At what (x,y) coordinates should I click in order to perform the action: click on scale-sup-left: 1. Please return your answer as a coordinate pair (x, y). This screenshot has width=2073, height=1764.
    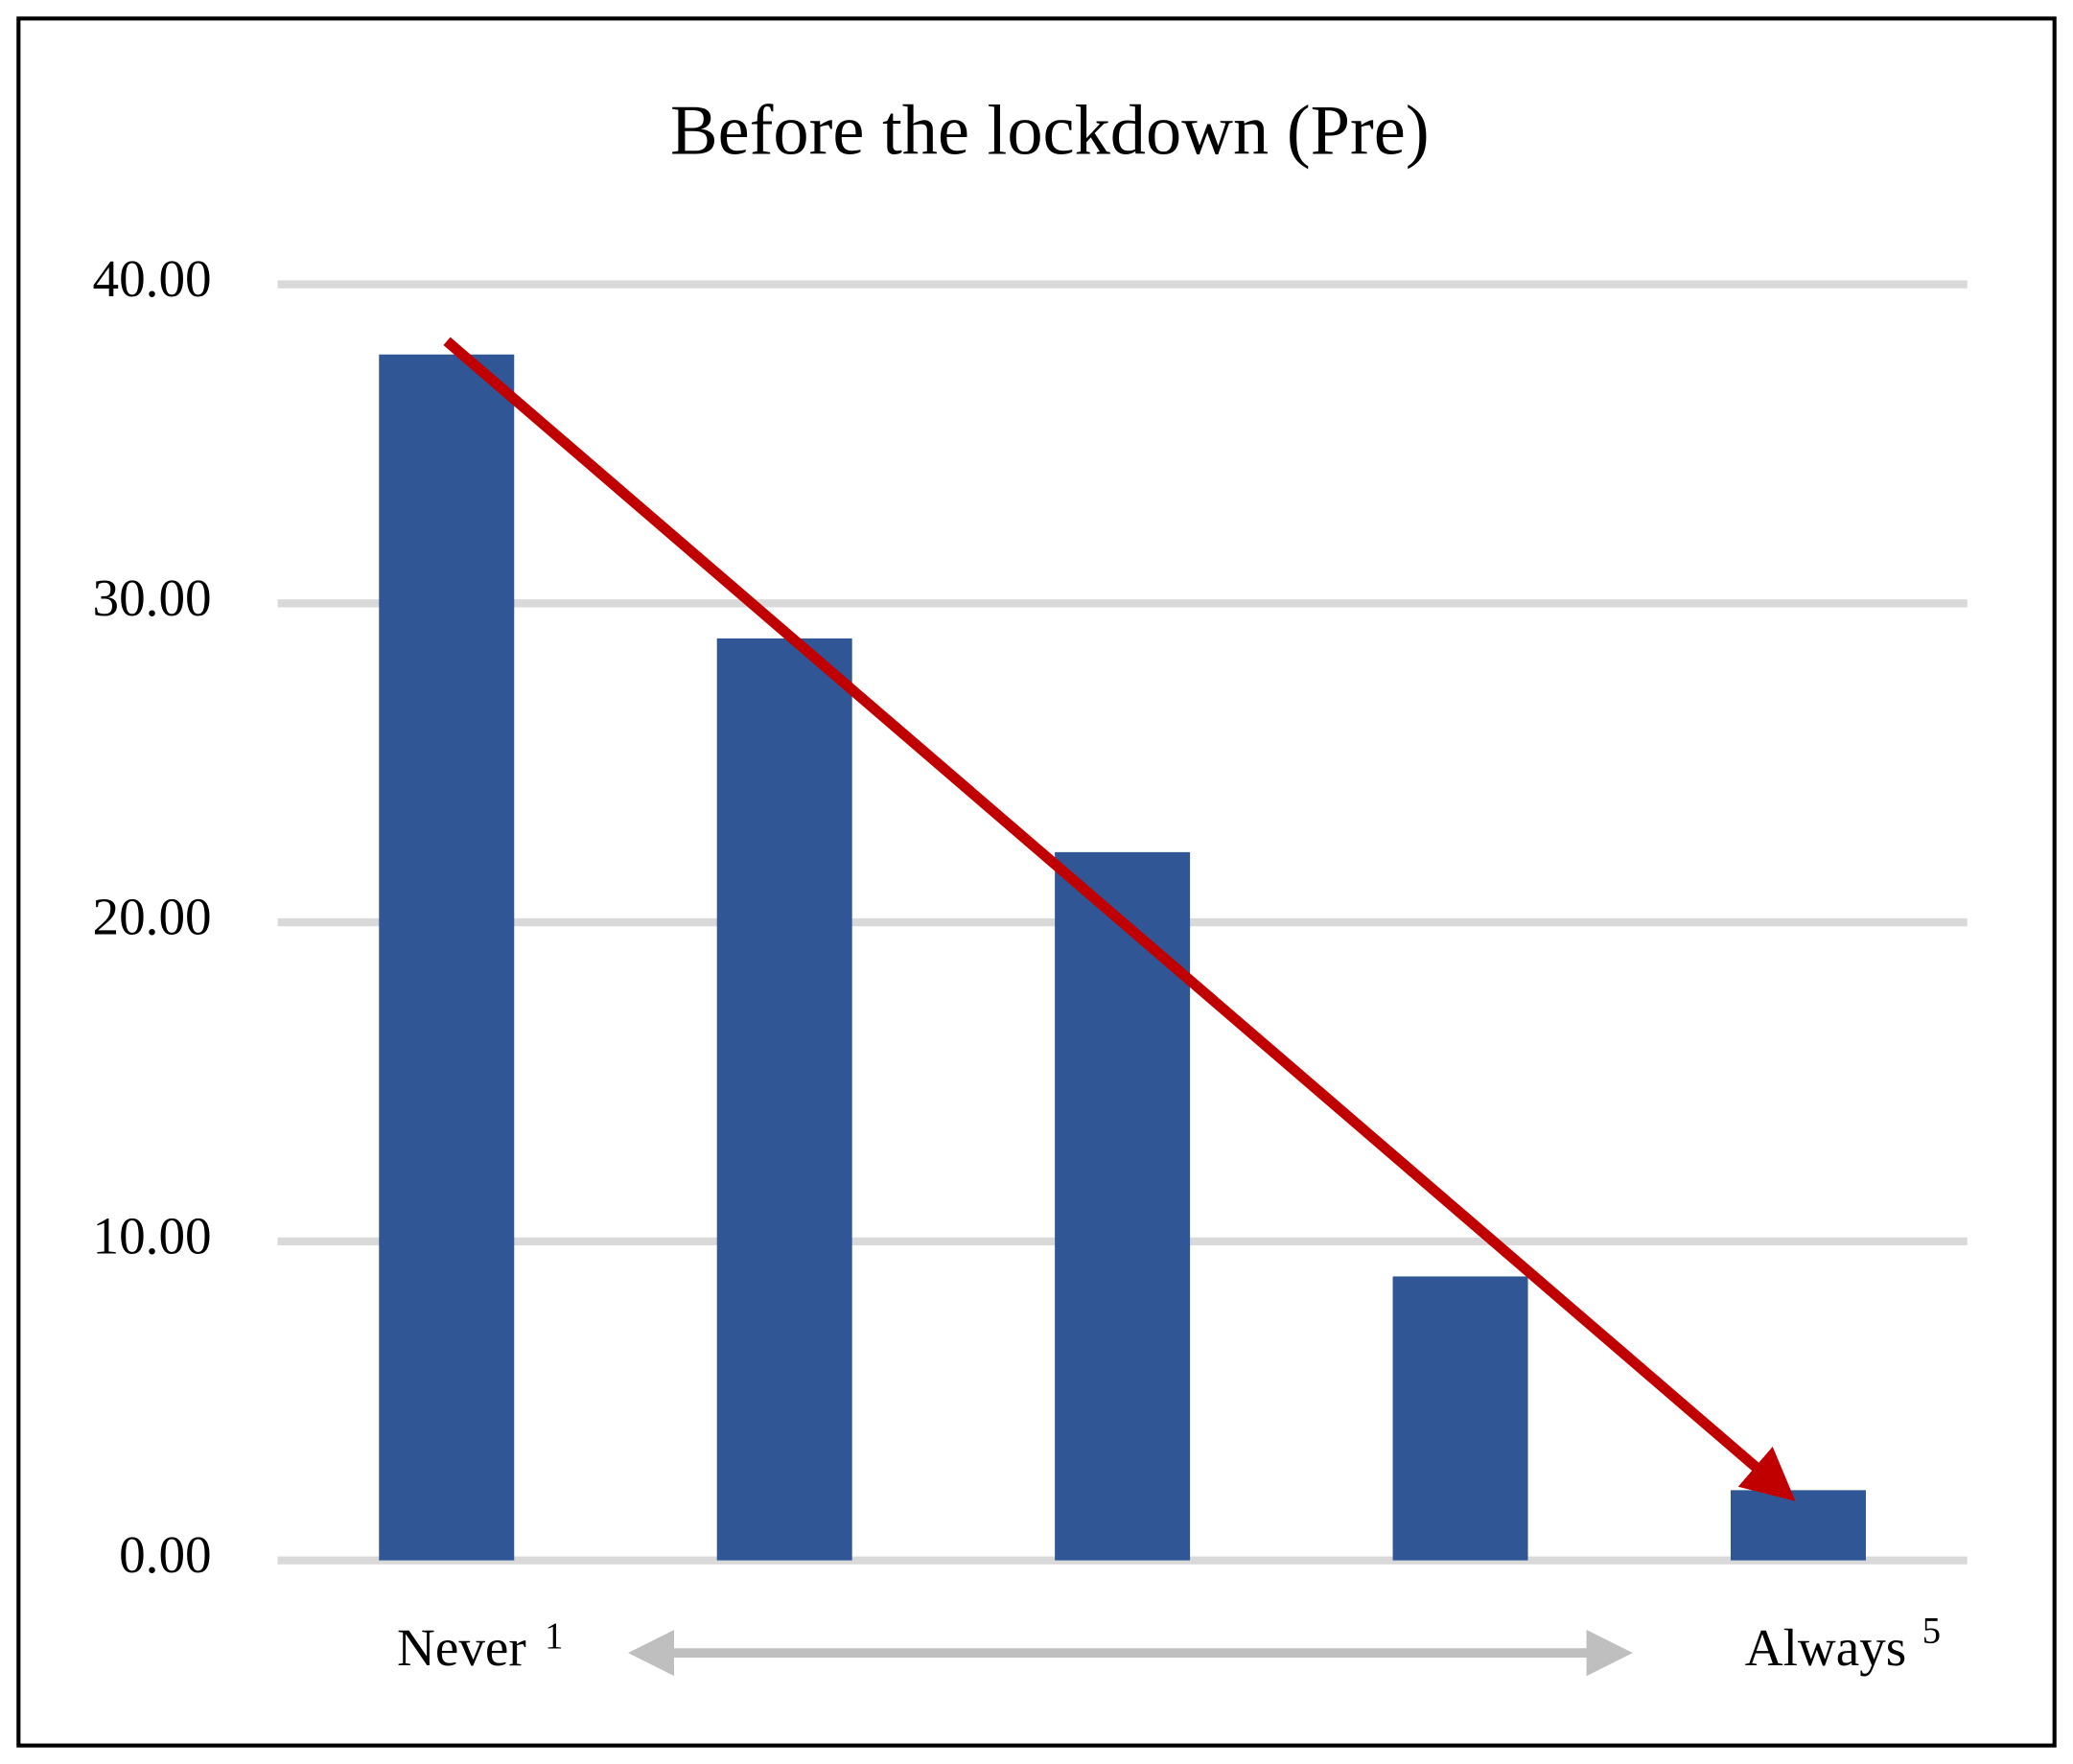
    Looking at the image, I should click on (554, 1636).